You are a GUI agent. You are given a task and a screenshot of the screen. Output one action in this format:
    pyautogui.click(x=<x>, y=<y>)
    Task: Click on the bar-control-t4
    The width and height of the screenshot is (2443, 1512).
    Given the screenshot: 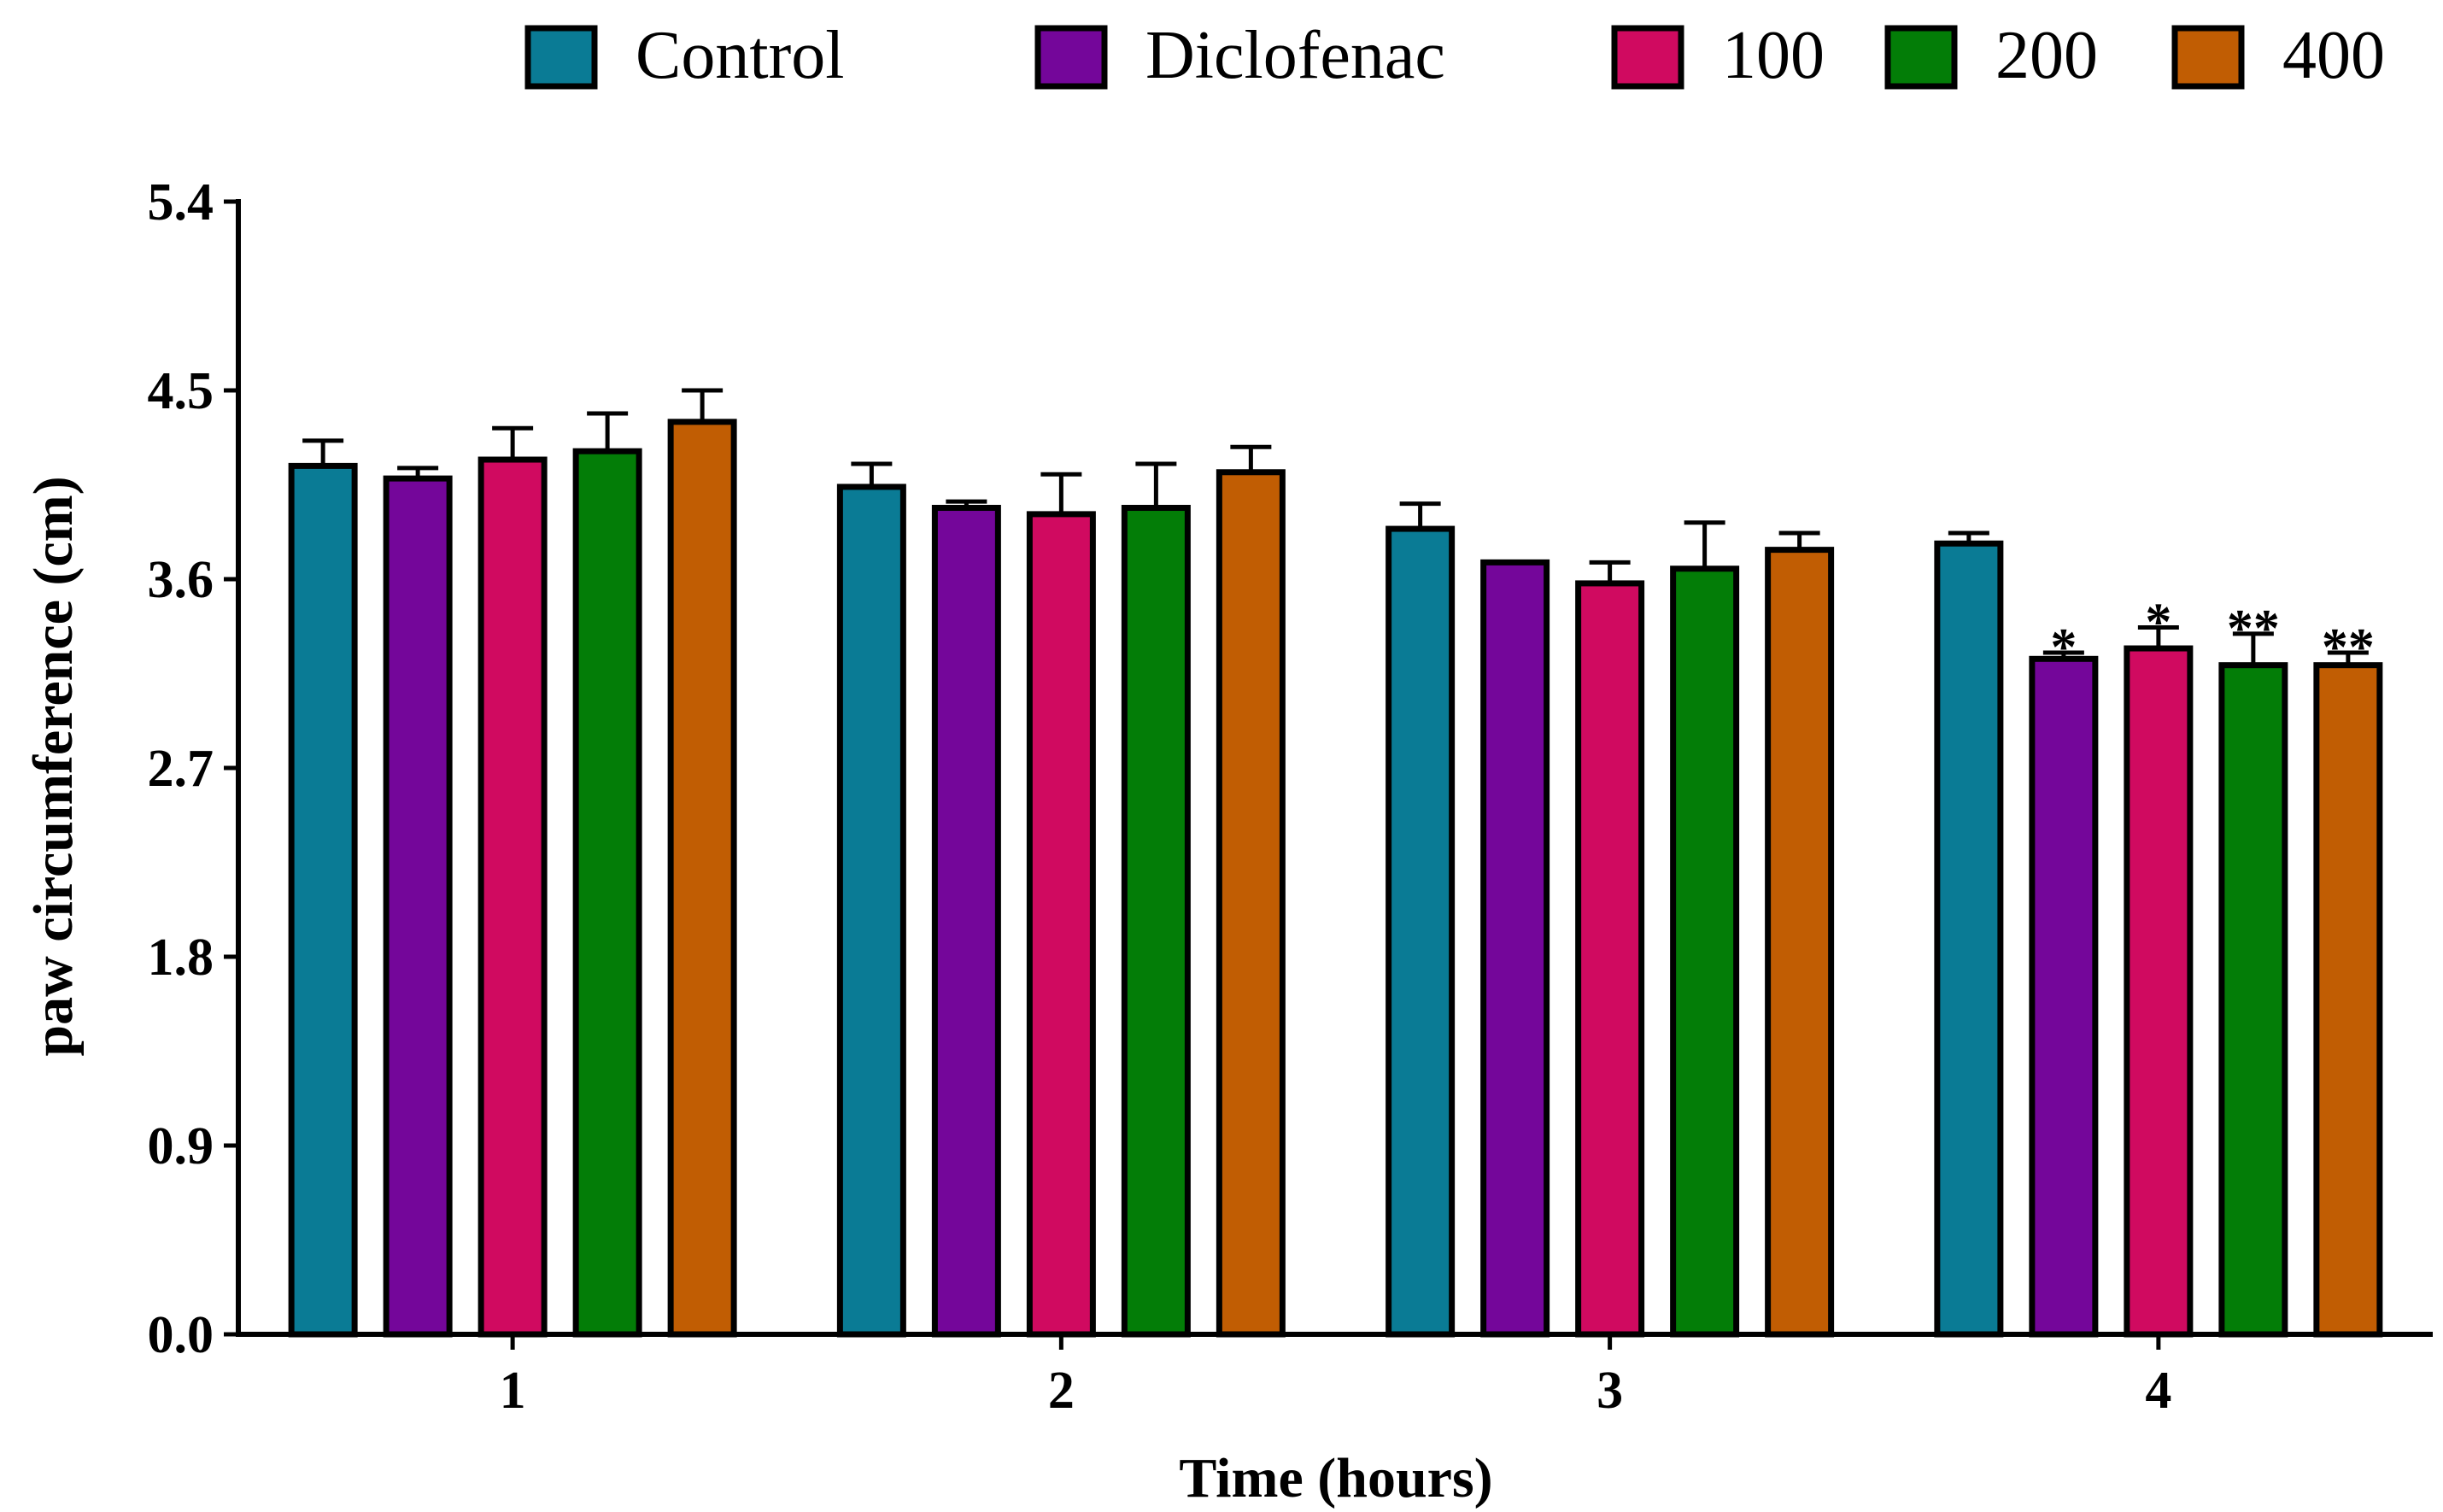 What is the action you would take?
    pyautogui.click(x=1969, y=939)
    